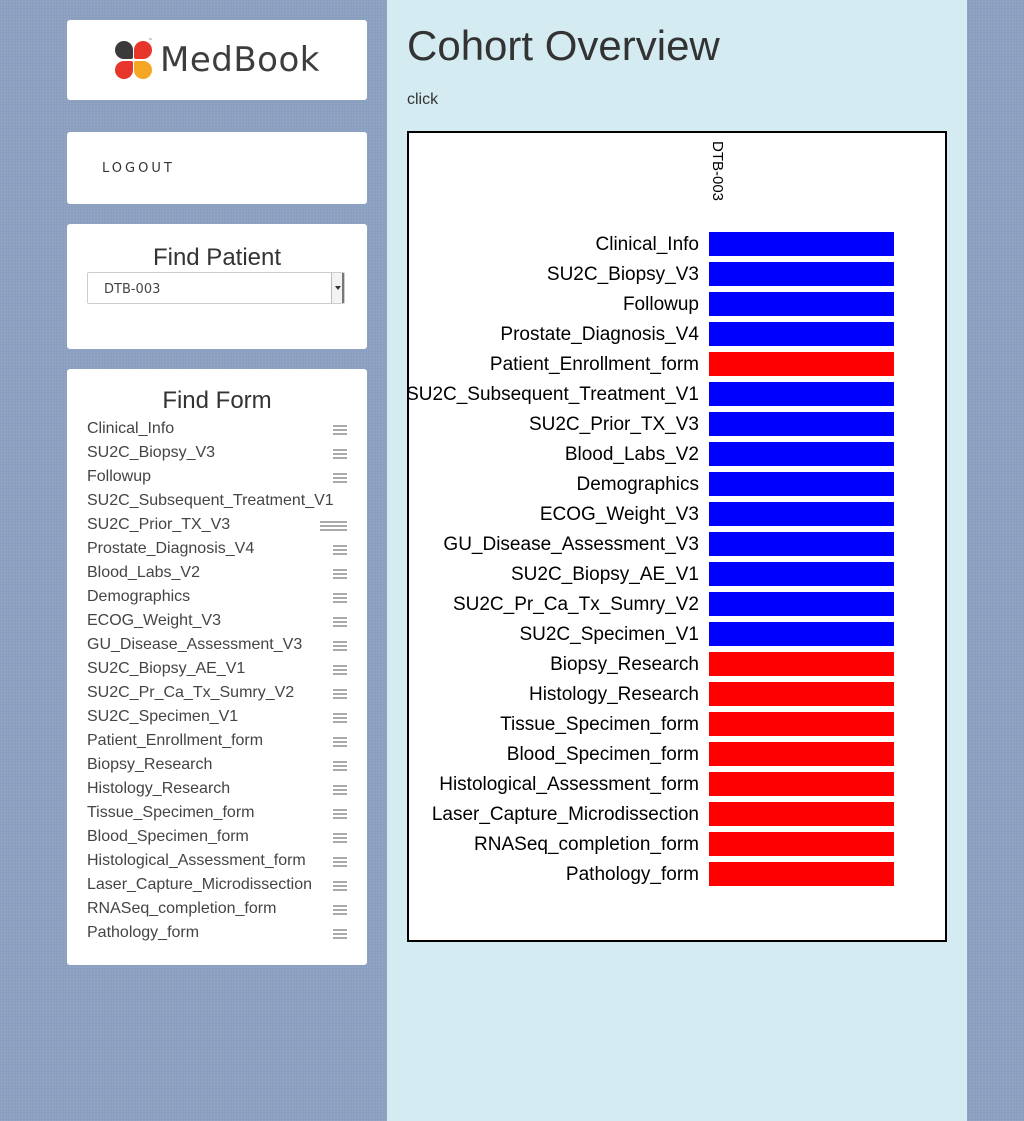 The width and height of the screenshot is (1024, 1121). What do you see at coordinates (166, 668) in the screenshot?
I see `form-list-item-label: SU2C_Biopsy_AE_V1` at bounding box center [166, 668].